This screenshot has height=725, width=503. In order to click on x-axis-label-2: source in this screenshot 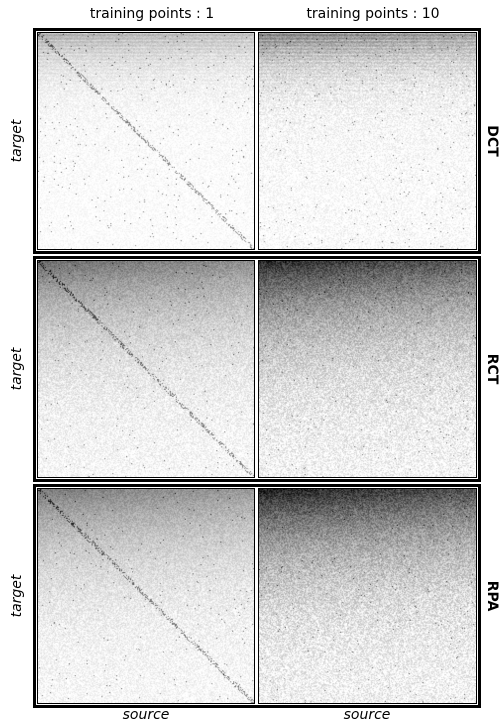, I will do `click(367, 715)`.